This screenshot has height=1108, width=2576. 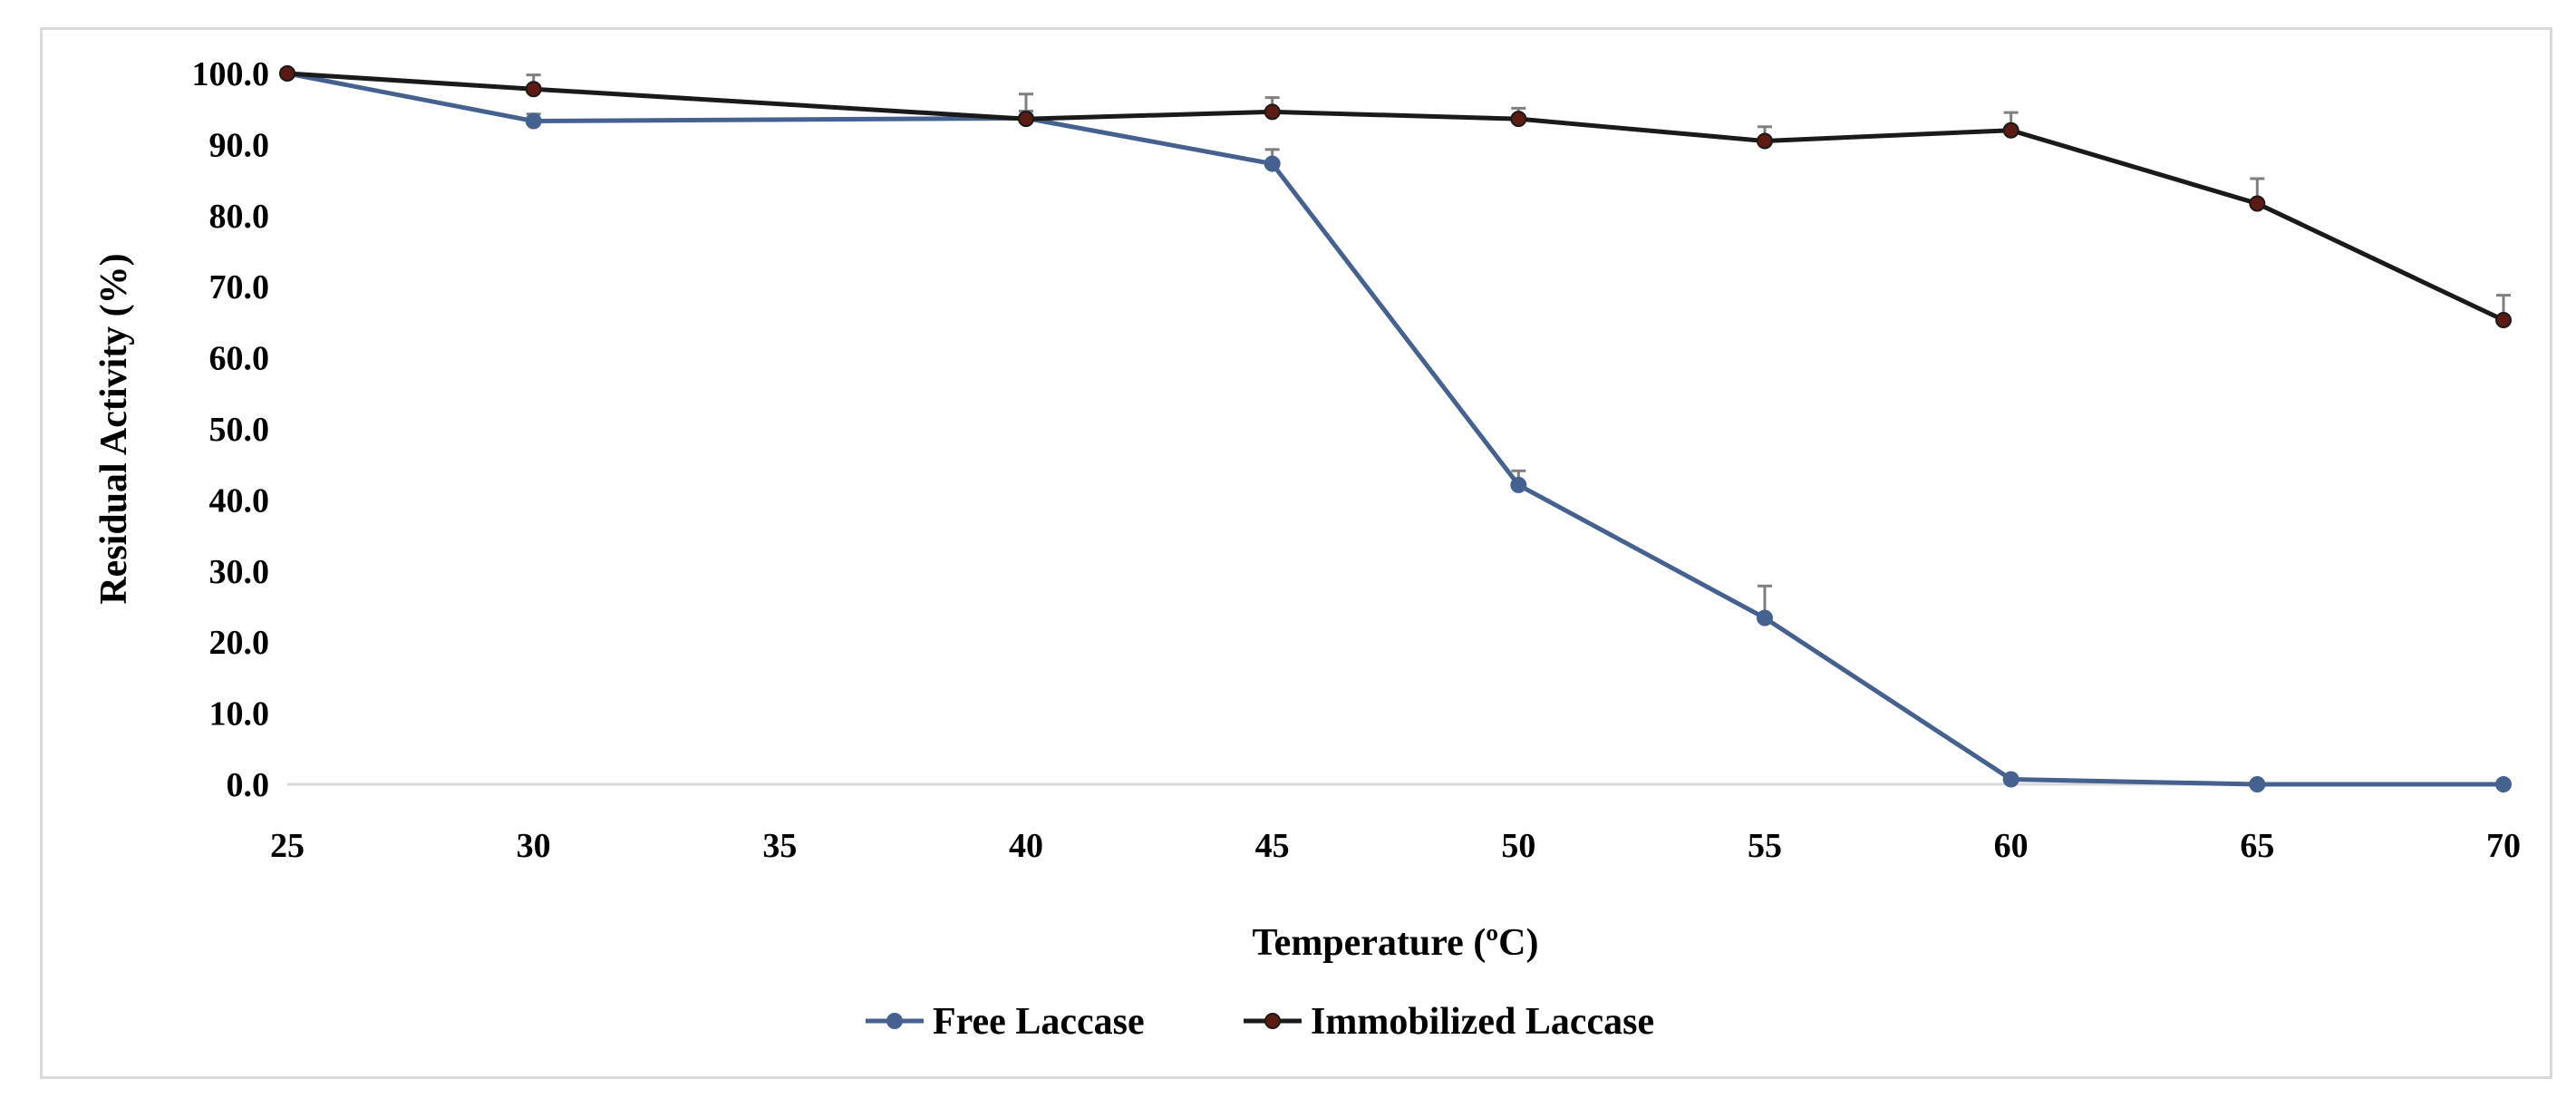 I want to click on y-tick-label: 60.0, so click(x=239, y=359).